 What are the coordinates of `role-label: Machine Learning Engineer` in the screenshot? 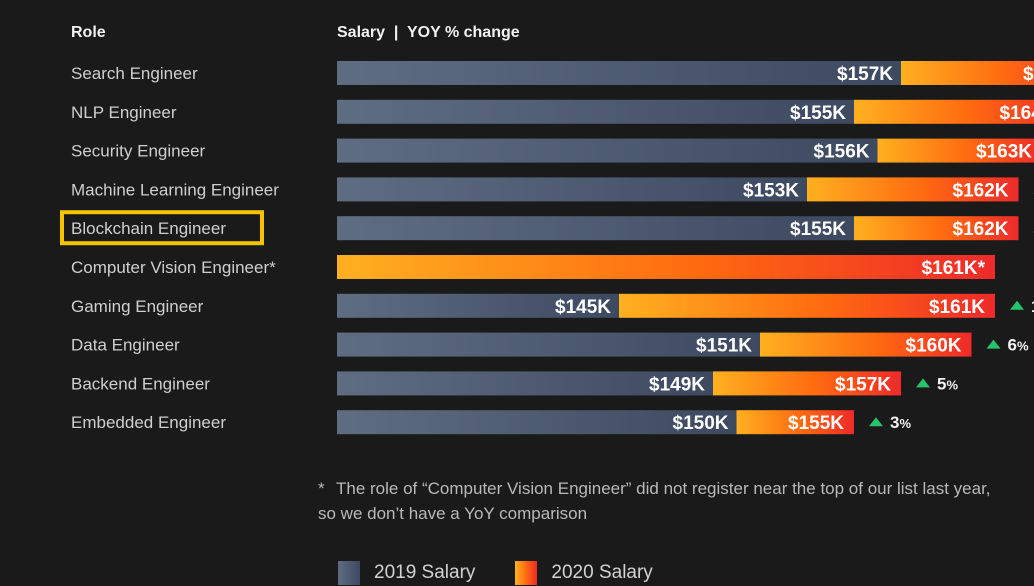 It's located at (175, 189).